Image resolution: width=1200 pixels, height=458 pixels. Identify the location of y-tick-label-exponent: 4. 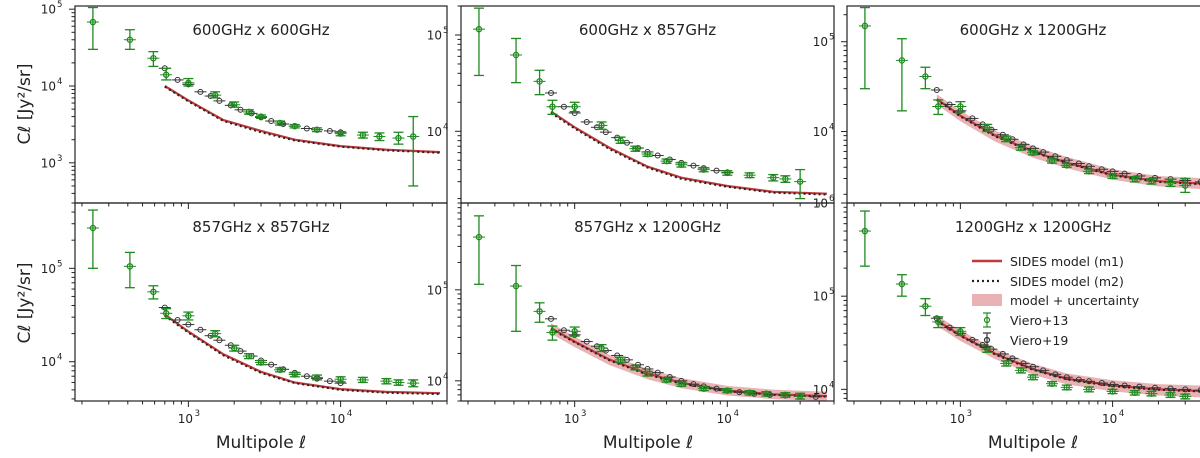
(59, 82).